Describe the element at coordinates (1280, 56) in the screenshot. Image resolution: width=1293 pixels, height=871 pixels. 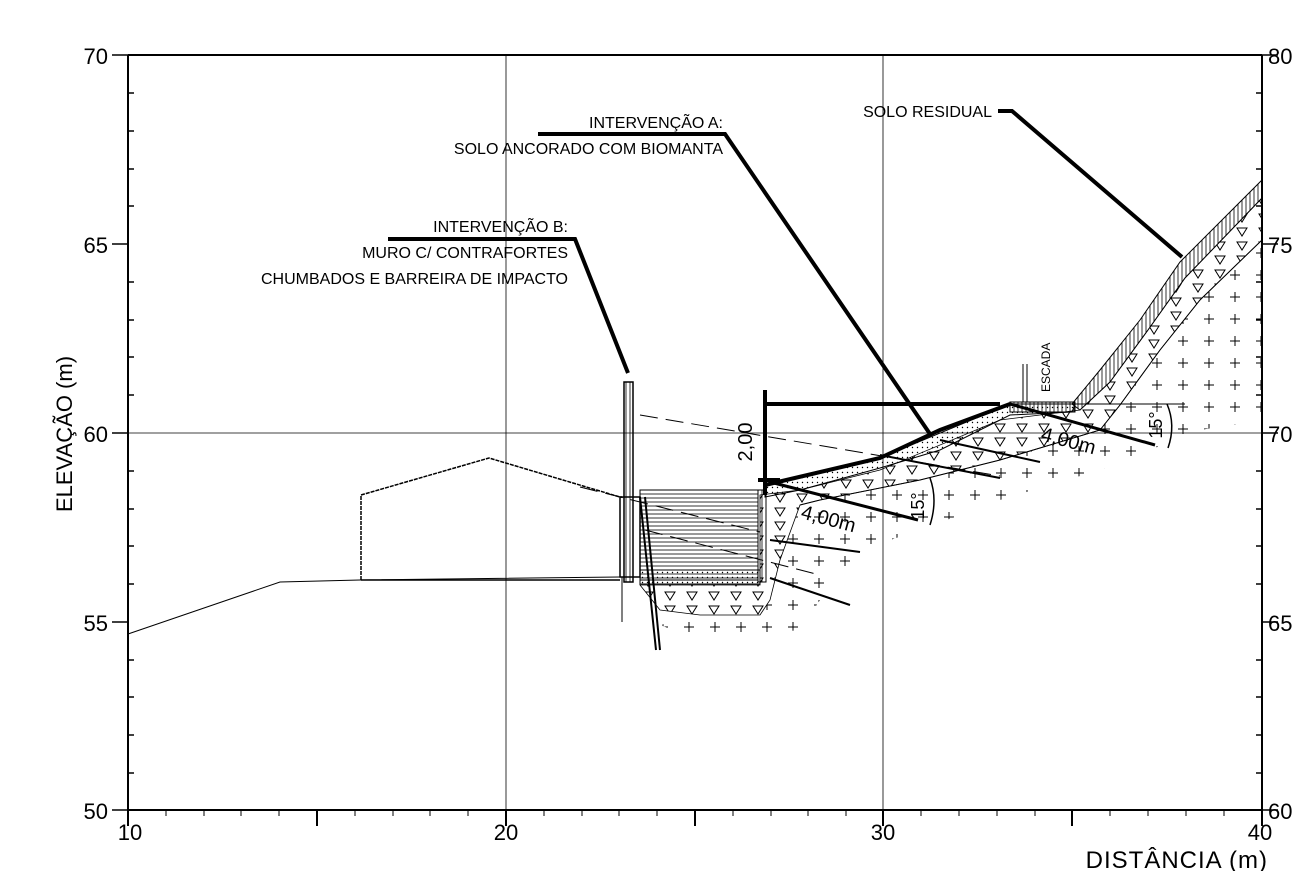
I see `y-right-tick-label: 80` at that location.